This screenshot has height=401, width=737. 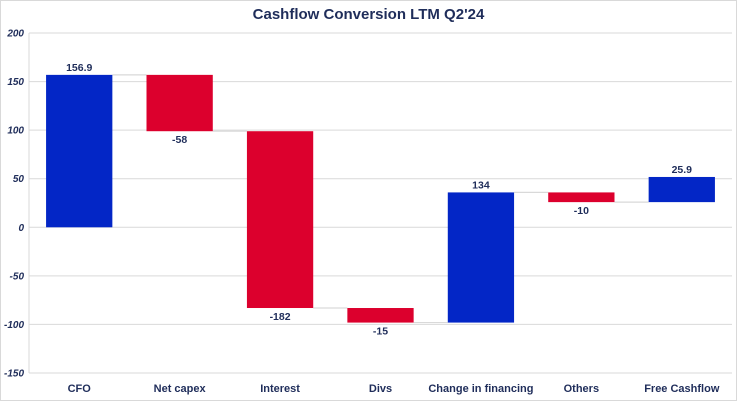 What do you see at coordinates (682, 389) in the screenshot?
I see `x-tick-label: Free Cashflow` at bounding box center [682, 389].